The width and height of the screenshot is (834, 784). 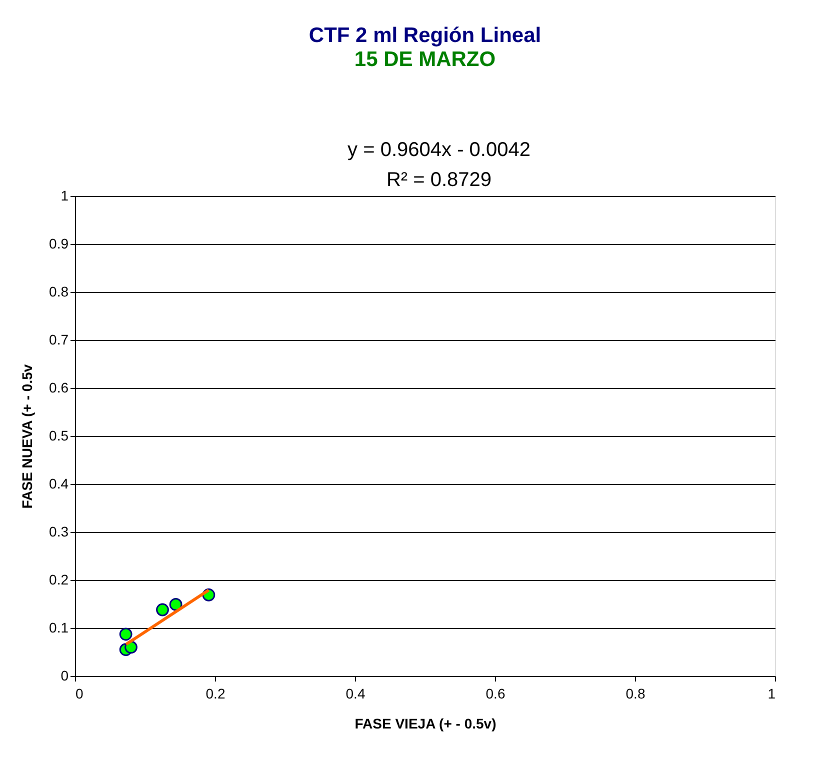 What do you see at coordinates (59, 244) in the screenshot?
I see `y-tick-label: 0.9` at bounding box center [59, 244].